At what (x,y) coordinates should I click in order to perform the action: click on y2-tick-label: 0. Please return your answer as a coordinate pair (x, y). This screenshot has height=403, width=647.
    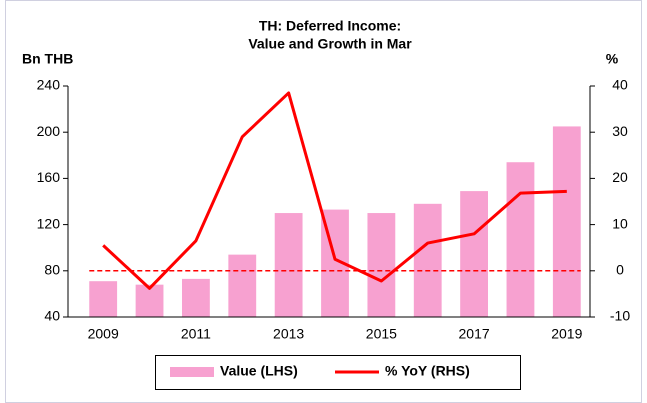
    Looking at the image, I should click on (620, 270).